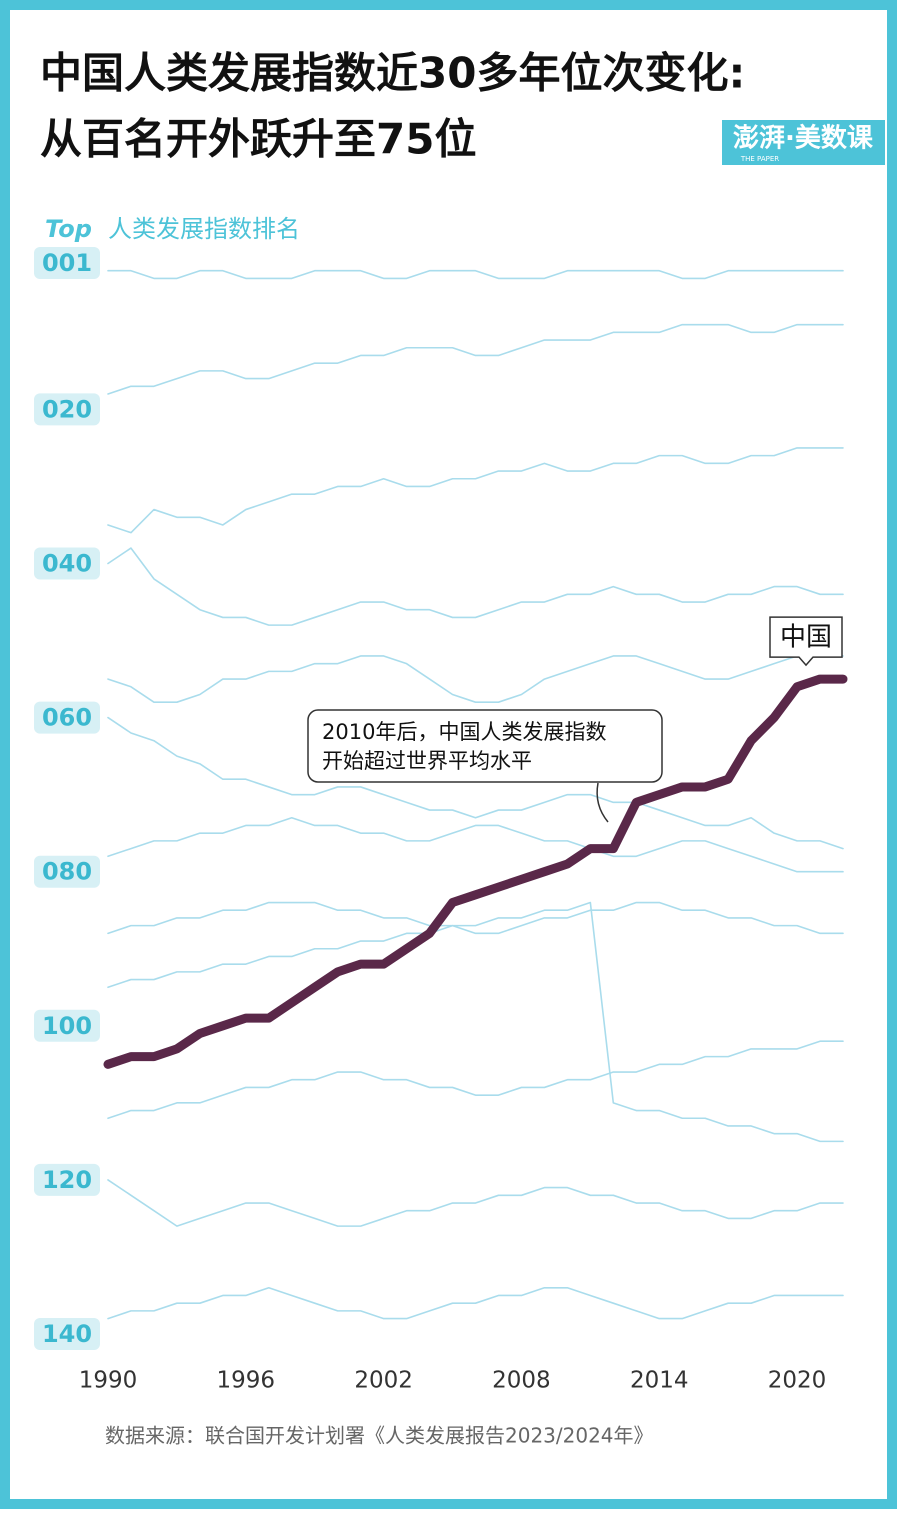 The width and height of the screenshot is (897, 1513). I want to click on y-tick-label: 040, so click(67, 563).